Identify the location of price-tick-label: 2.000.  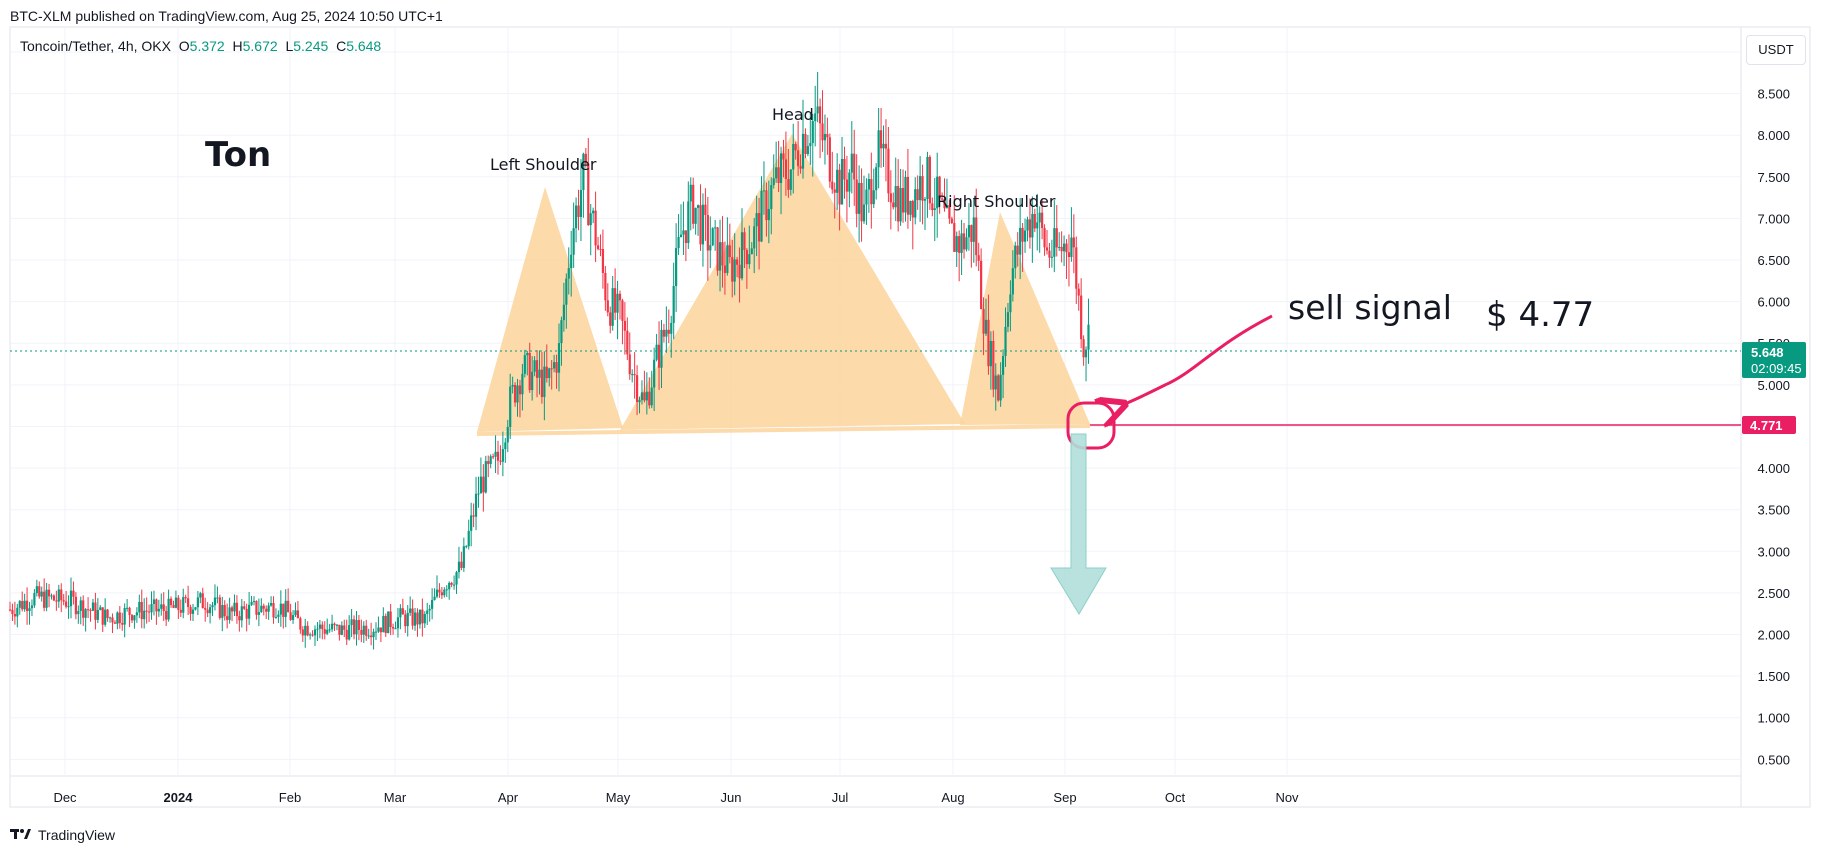
(1773, 635).